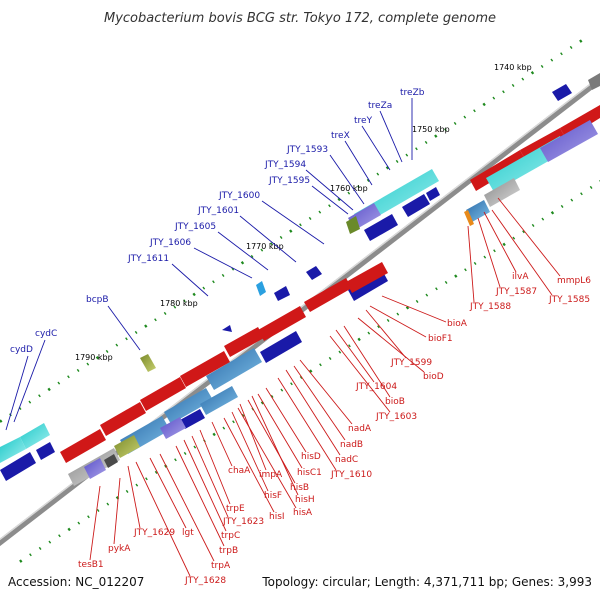 This screenshot has width=600, height=600. What do you see at coordinates (311, 457) in the screenshot?
I see `gene-label-hisD: hisD` at bounding box center [311, 457].